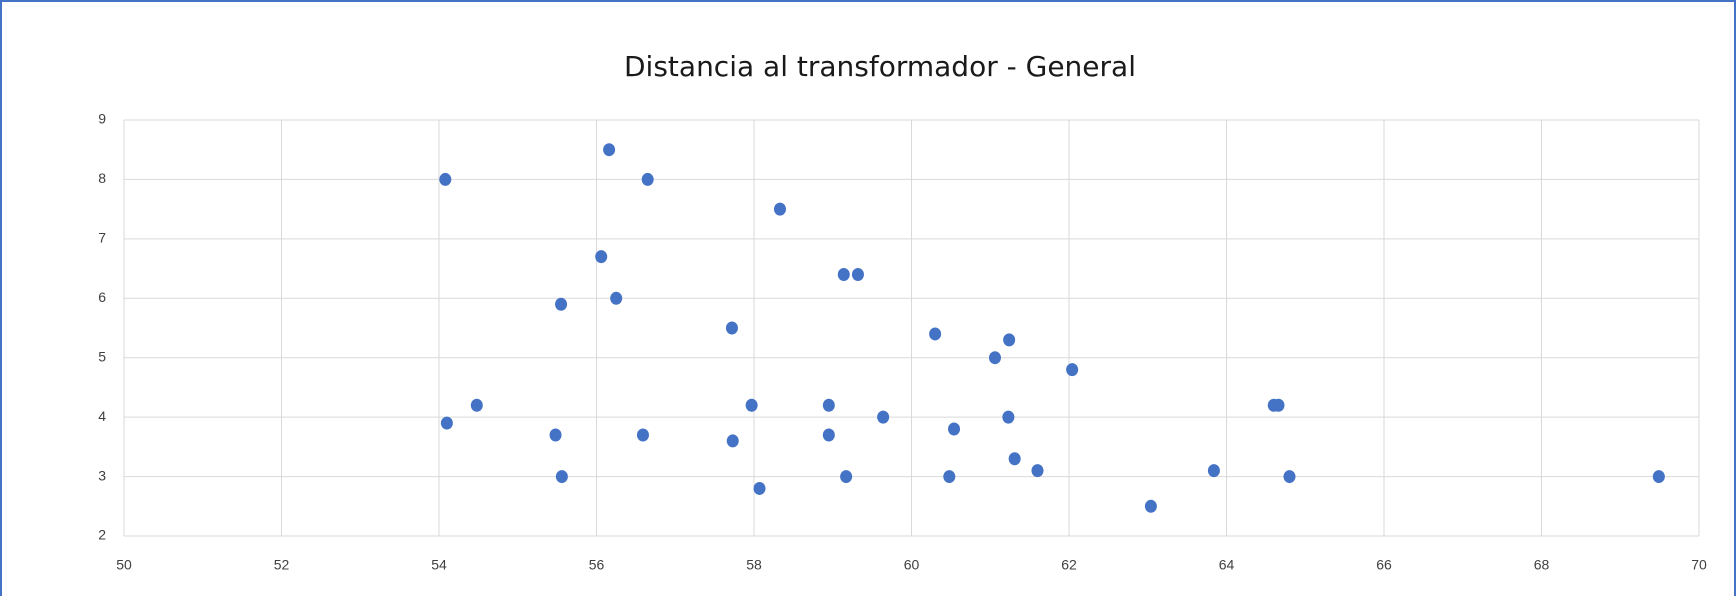 This screenshot has width=1736, height=596. I want to click on y-tick-label: 7, so click(102, 238).